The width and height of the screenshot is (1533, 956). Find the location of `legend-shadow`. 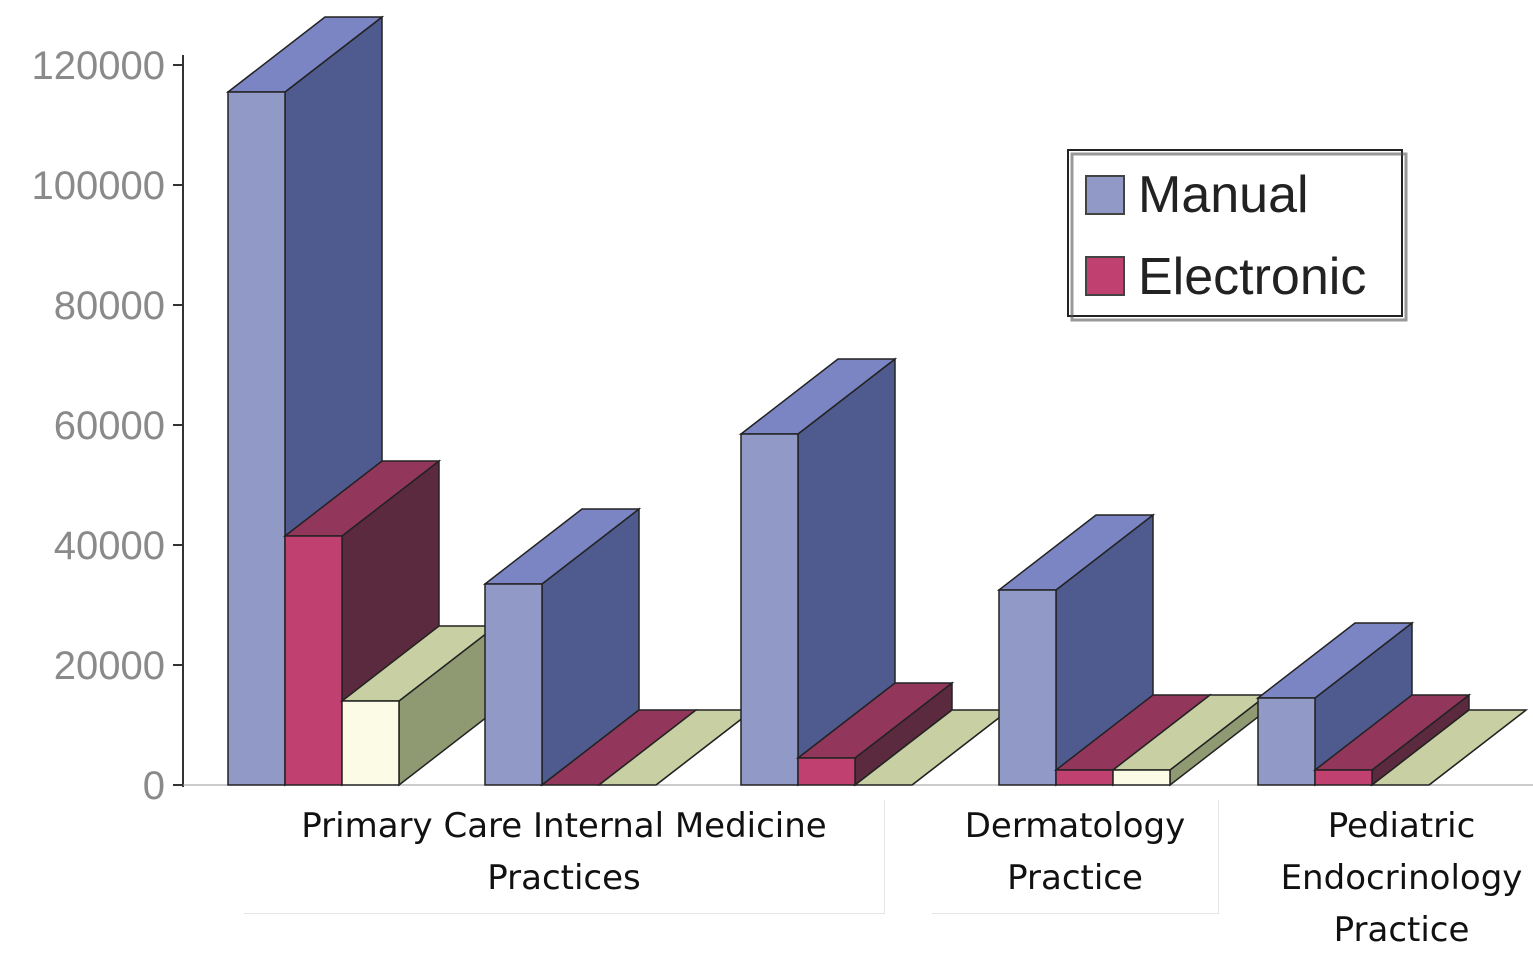

legend-shadow is located at coordinates (1239, 237).